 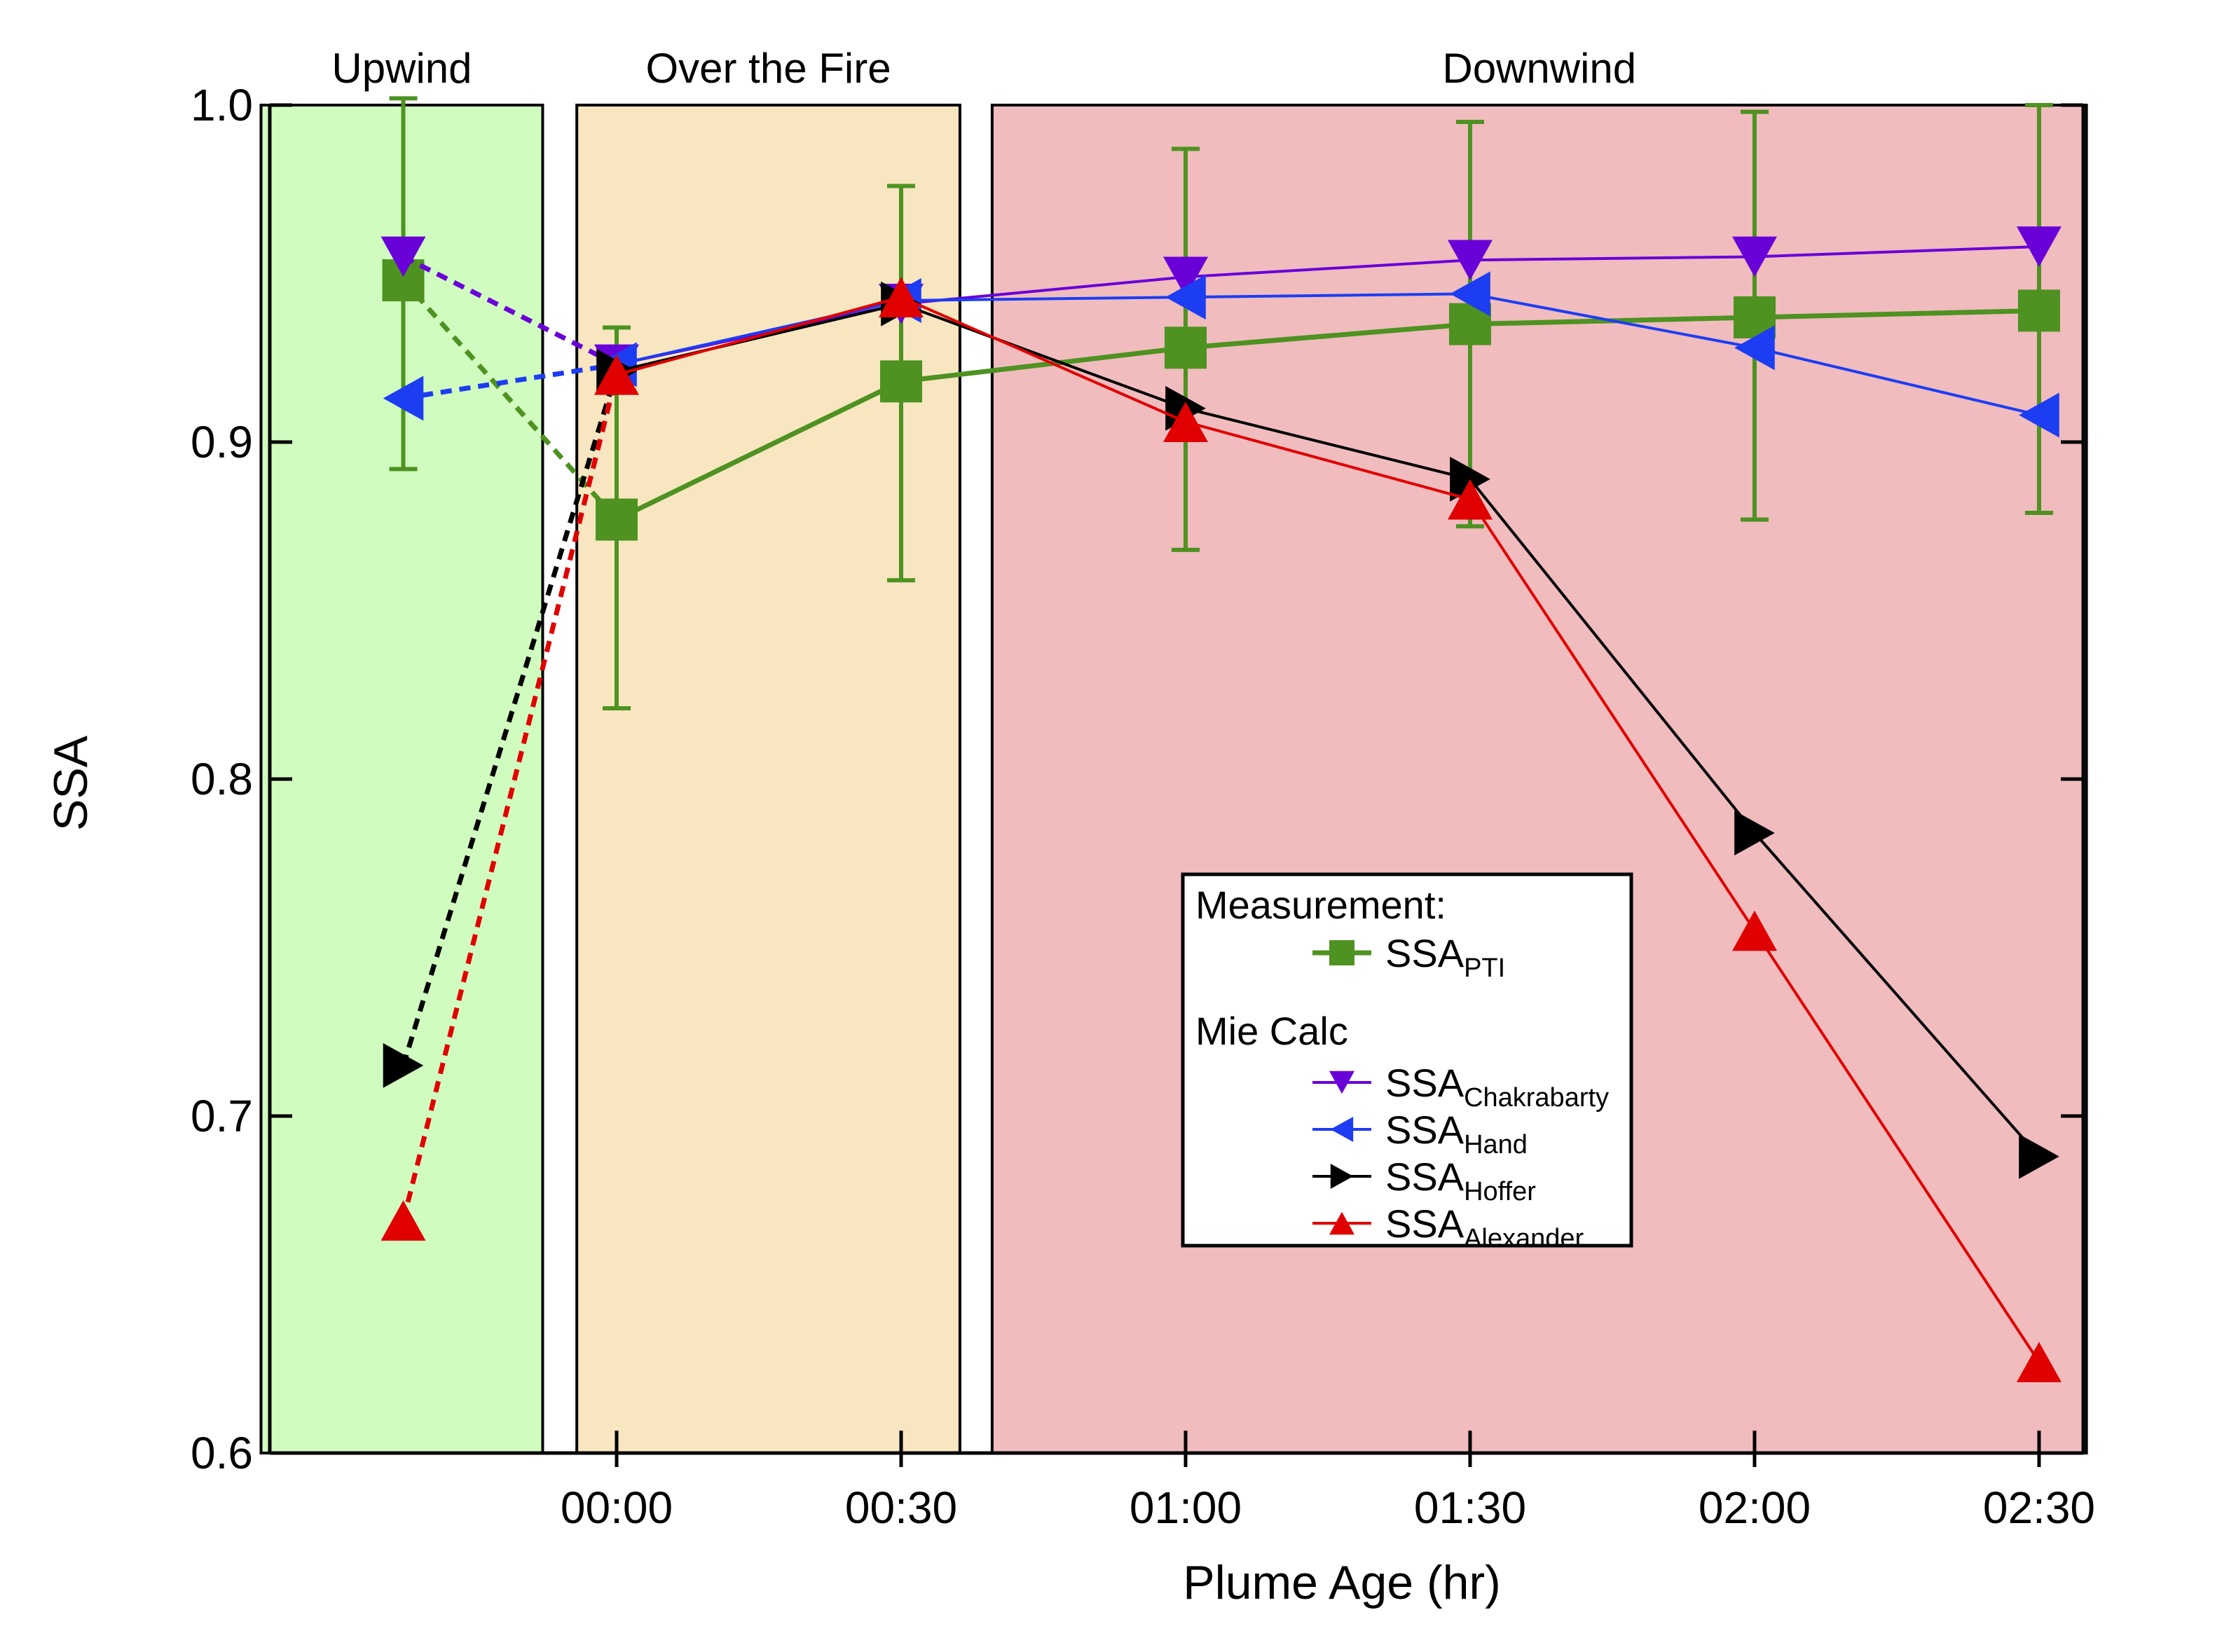 What do you see at coordinates (401, 68) in the screenshot?
I see `region-label-0: Upwind` at bounding box center [401, 68].